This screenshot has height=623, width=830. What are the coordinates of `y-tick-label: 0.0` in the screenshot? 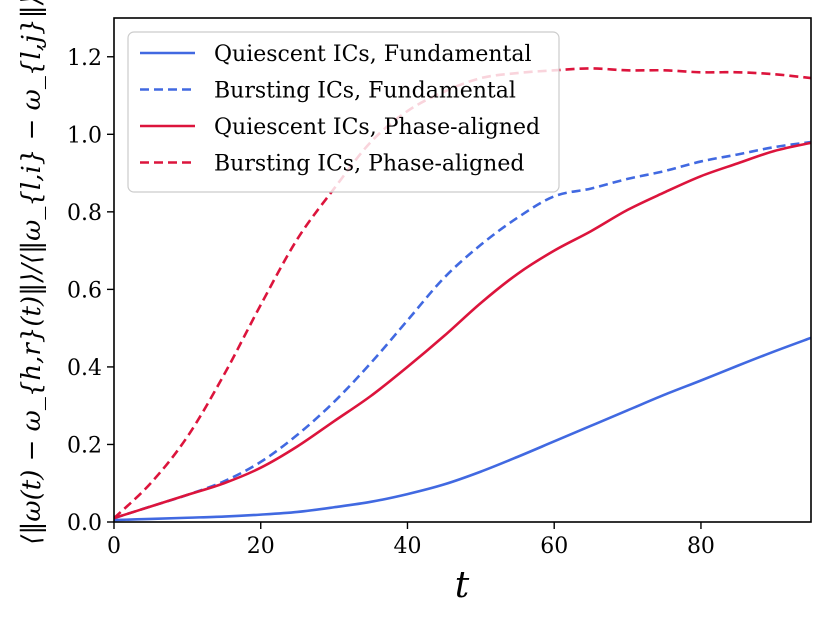 It's located at (84, 523).